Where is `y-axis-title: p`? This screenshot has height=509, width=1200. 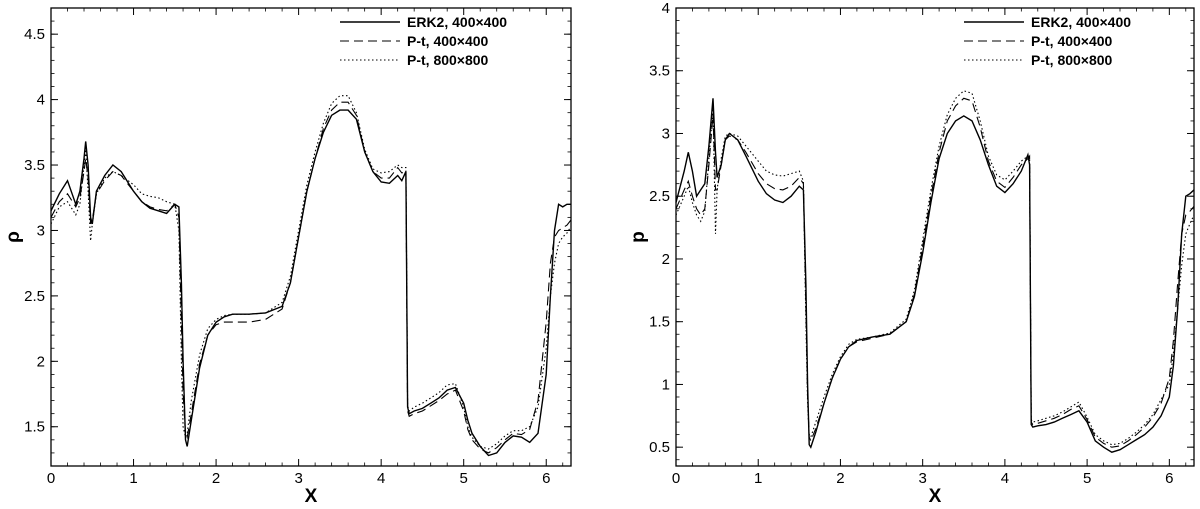
y-axis-title: p is located at coordinates (638, 237).